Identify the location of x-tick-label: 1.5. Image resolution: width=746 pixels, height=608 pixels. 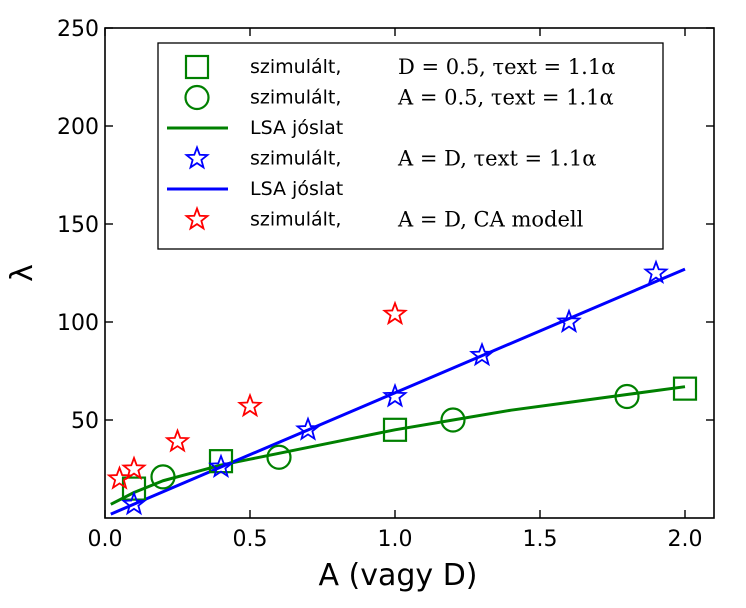
(540, 539).